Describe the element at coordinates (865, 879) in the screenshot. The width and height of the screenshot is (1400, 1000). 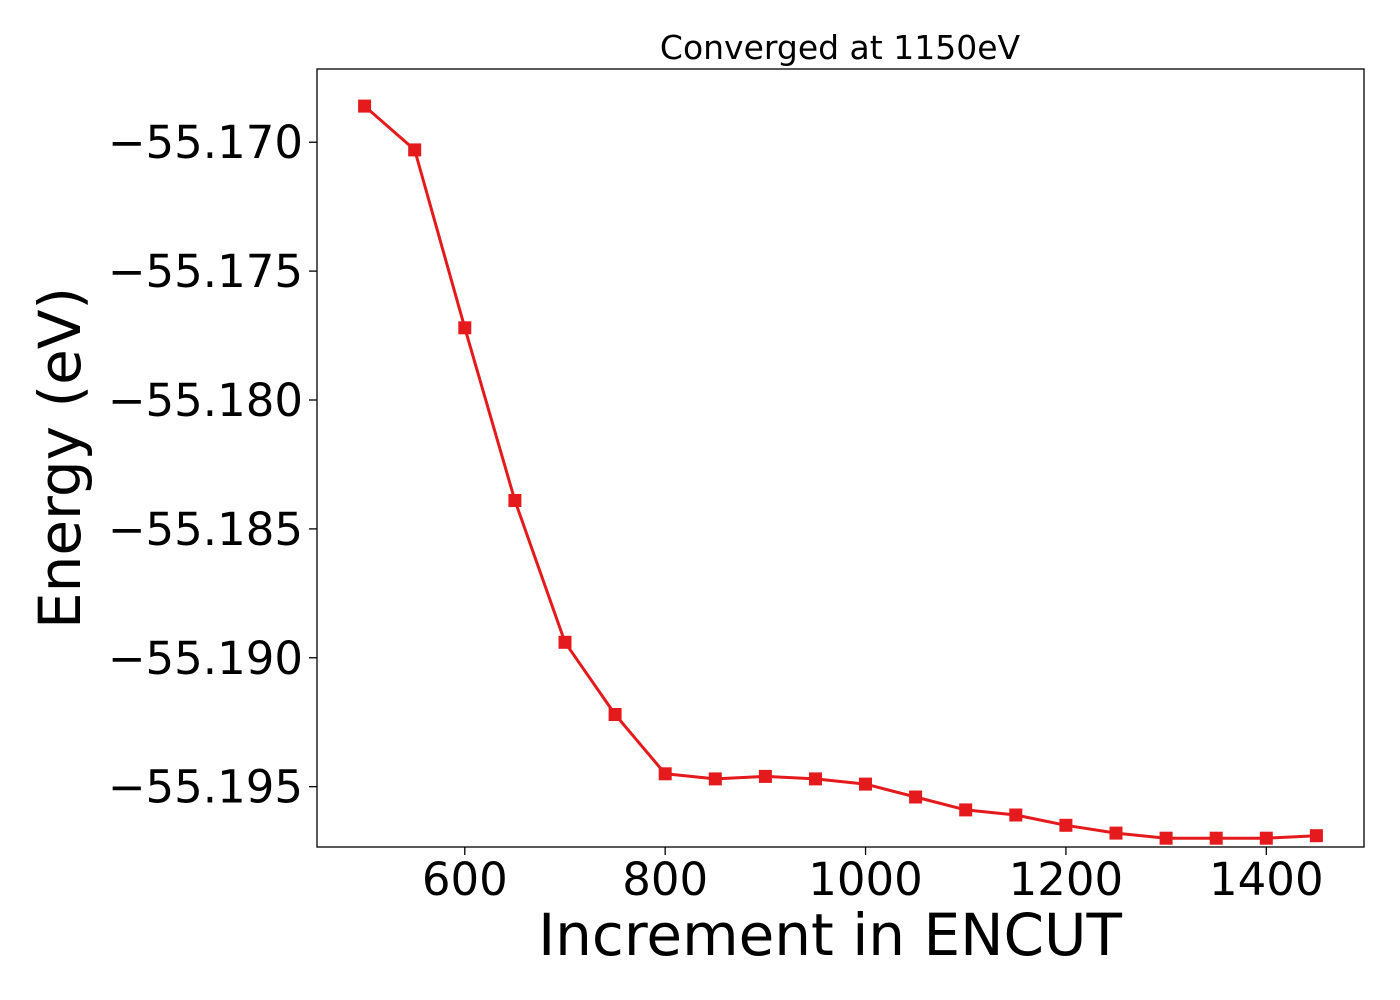
I see `x-tick-label: 1000` at that location.